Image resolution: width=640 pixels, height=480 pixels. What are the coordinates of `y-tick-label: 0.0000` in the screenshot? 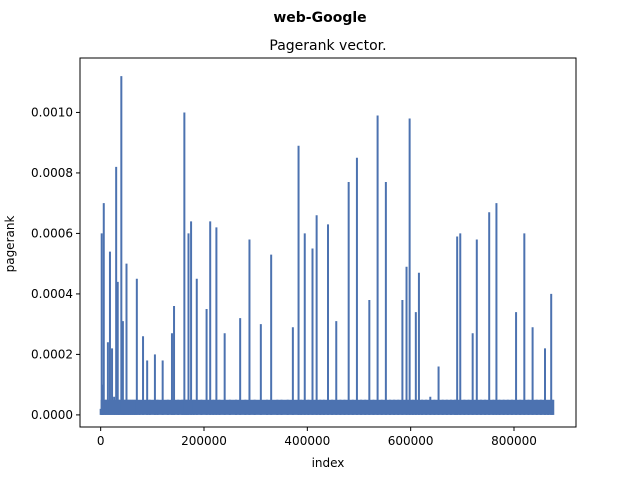 It's located at (52, 415).